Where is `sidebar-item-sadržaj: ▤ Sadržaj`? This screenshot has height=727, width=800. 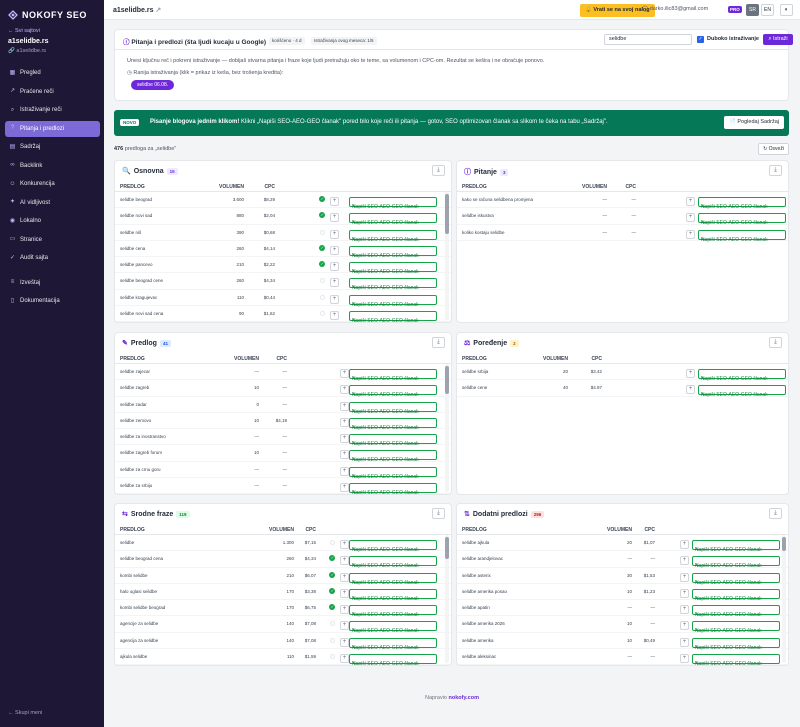 sidebar-item-sadržaj: ▤ Sadržaj is located at coordinates (52, 147).